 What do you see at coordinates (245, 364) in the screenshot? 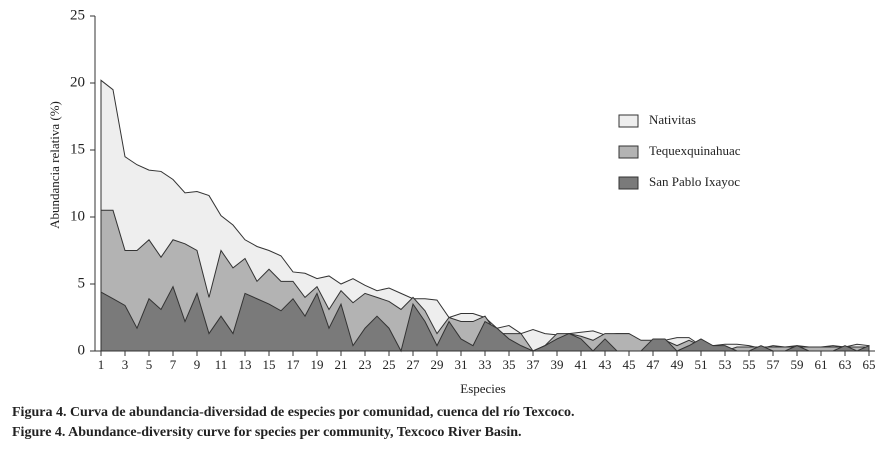
I see `x-tick-label: 13` at bounding box center [245, 364].